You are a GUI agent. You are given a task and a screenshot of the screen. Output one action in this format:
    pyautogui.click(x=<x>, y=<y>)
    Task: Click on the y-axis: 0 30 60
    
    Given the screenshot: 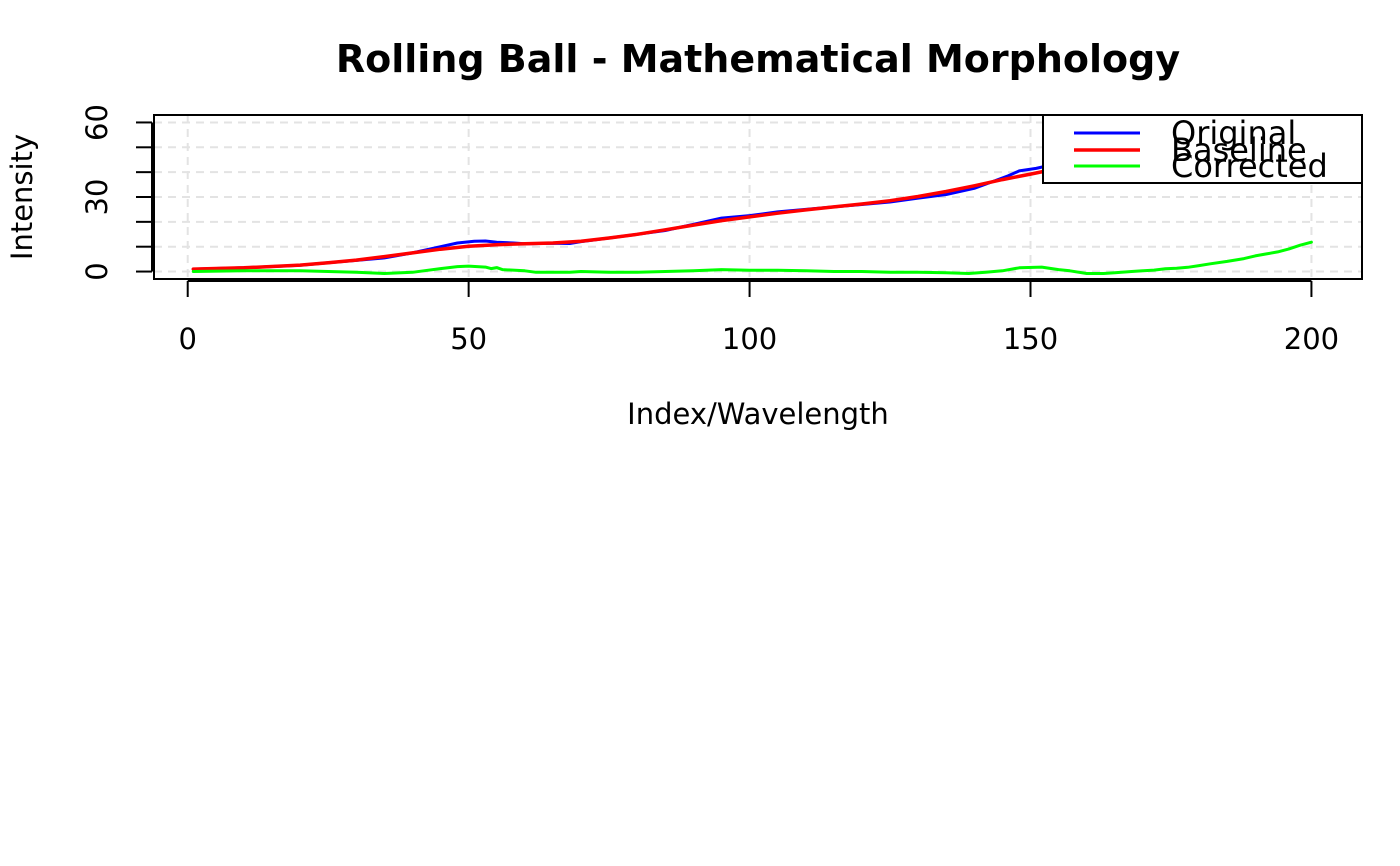 What is the action you would take?
    pyautogui.click(x=116, y=192)
    